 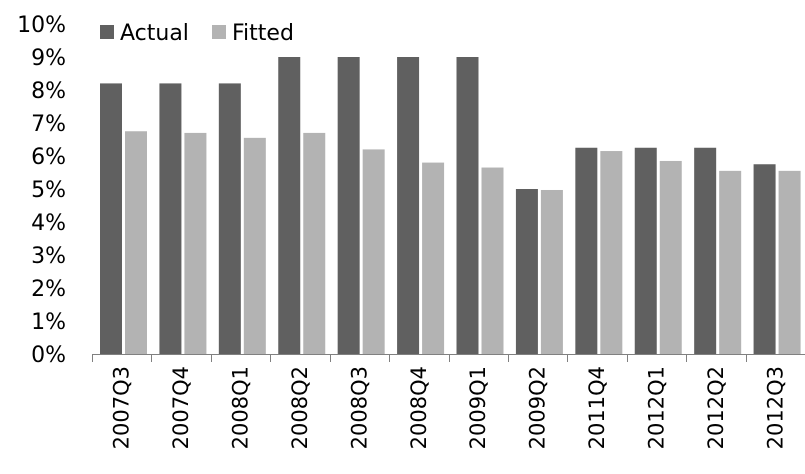 What do you see at coordinates (526, 271) in the screenshot?
I see `bar-actual-2009q2` at bounding box center [526, 271].